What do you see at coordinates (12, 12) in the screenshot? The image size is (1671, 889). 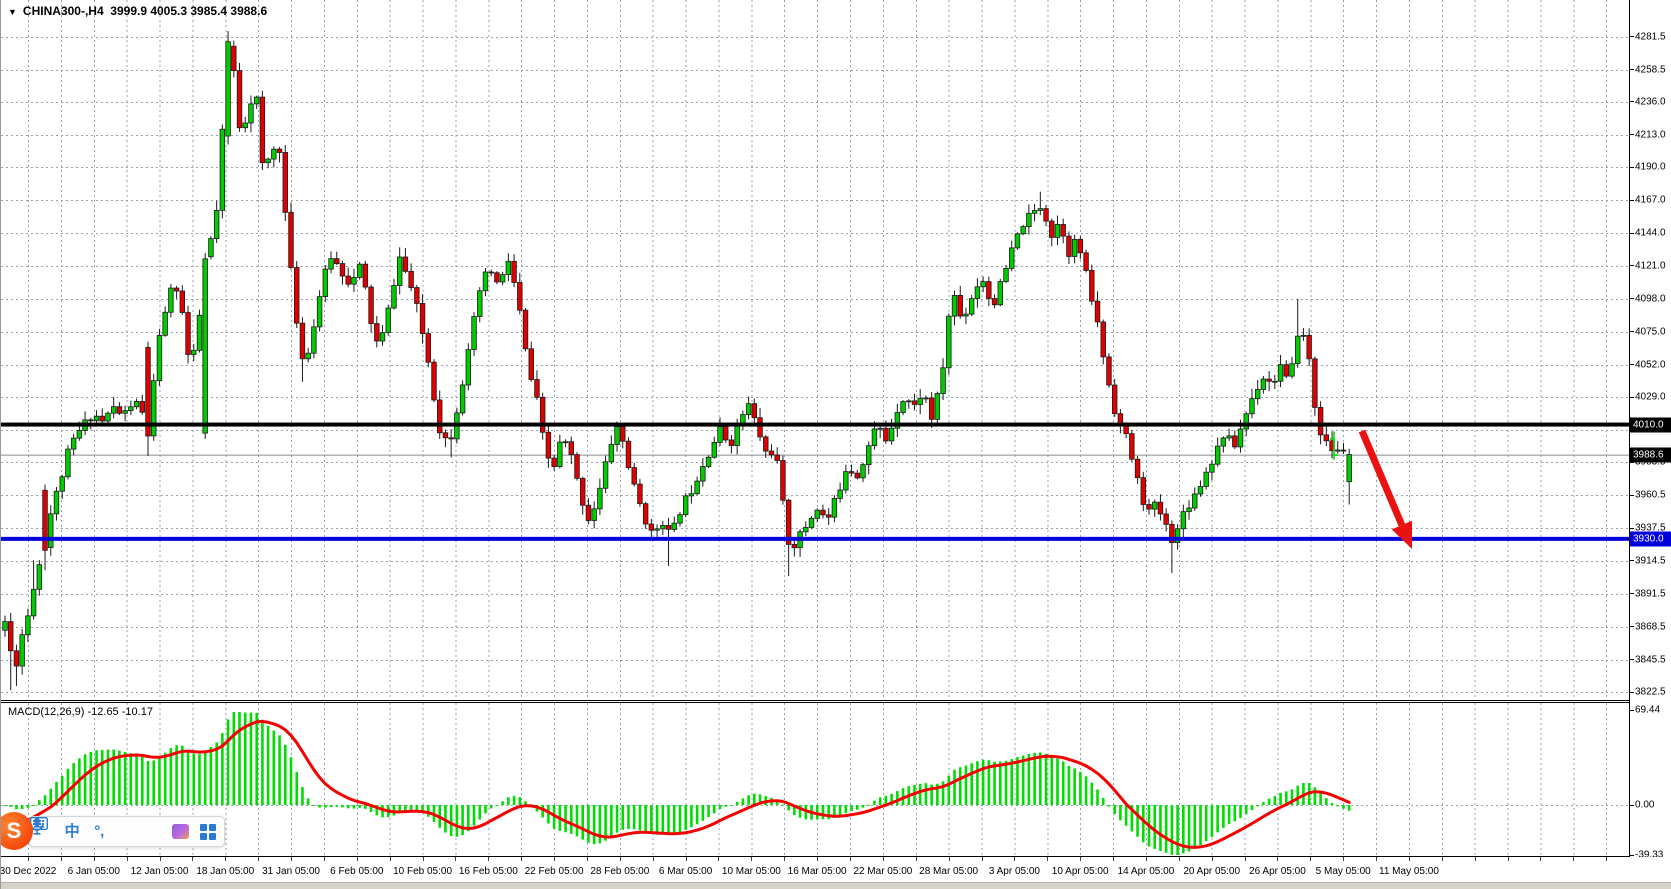 I see `symbol-dropdown-icon: ▼` at bounding box center [12, 12].